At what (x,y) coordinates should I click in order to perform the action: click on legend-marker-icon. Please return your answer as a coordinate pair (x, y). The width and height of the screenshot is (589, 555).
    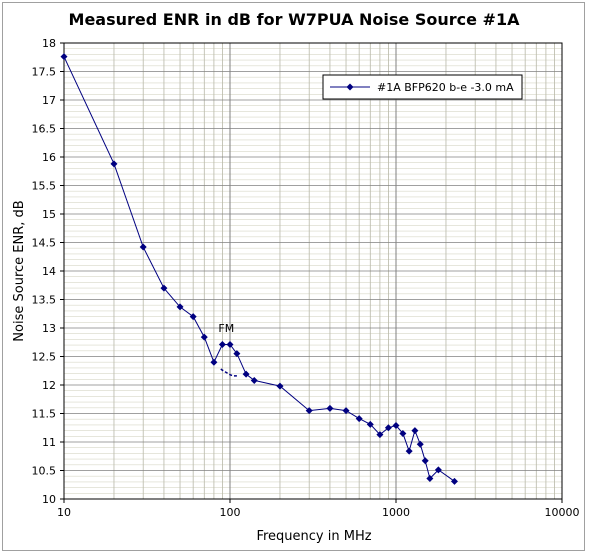
    Looking at the image, I should click on (350, 87).